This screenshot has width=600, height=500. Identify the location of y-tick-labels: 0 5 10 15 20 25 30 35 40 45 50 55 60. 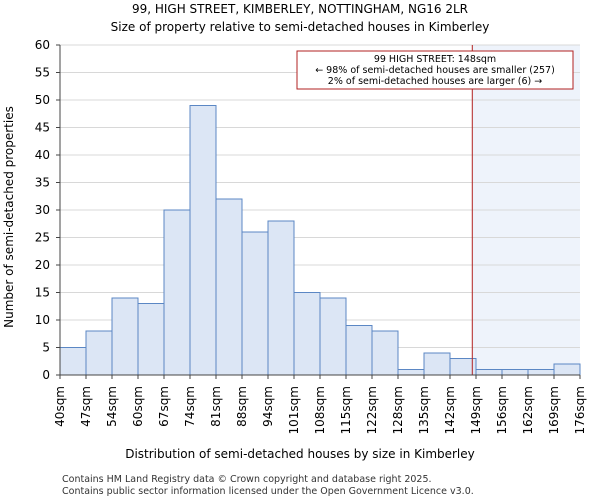
(47, 210).